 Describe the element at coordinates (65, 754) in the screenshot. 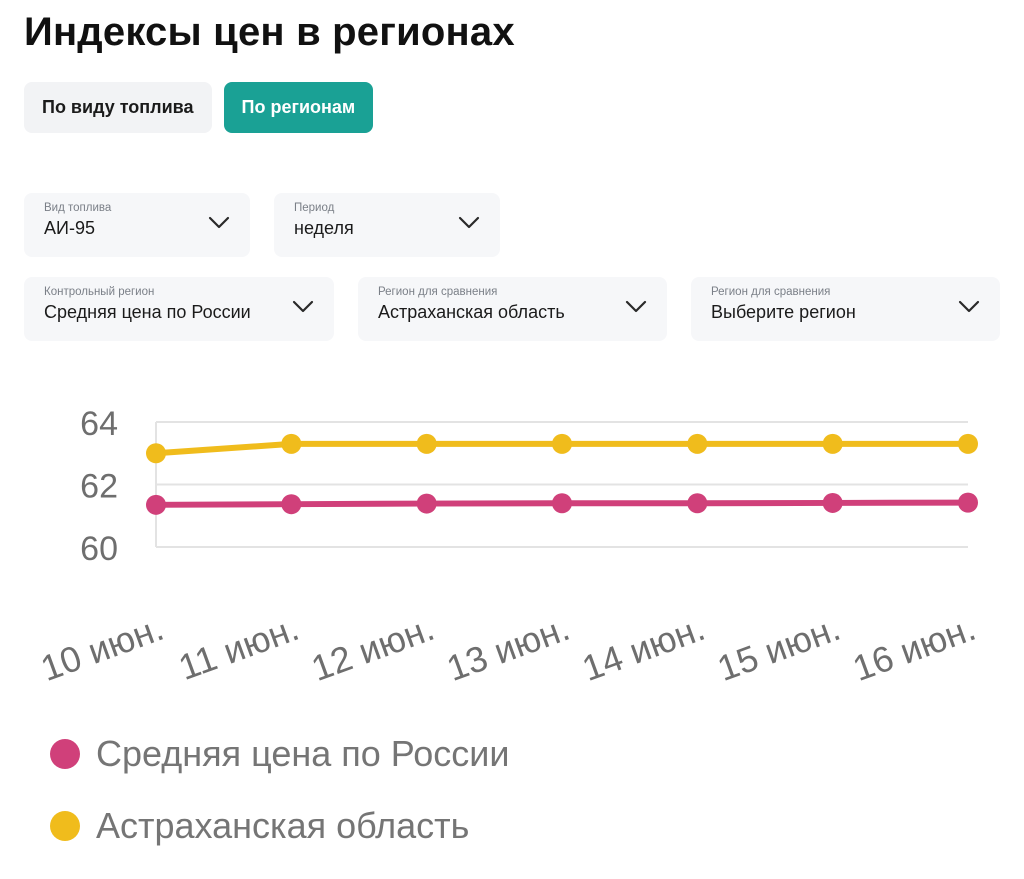

I see `legend-marker-russia` at that location.